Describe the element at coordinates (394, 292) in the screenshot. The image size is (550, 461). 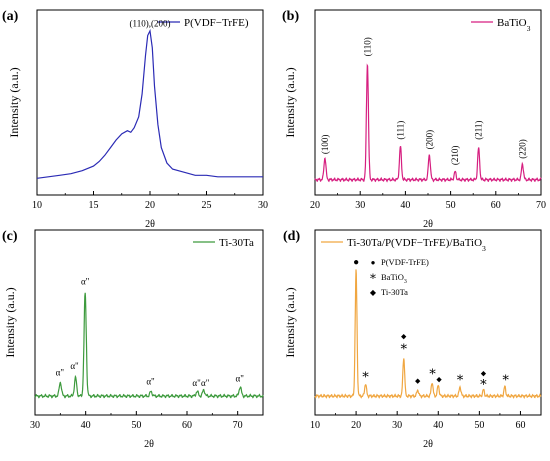
I see `marker-key-label: Ti-30Ta` at that location.